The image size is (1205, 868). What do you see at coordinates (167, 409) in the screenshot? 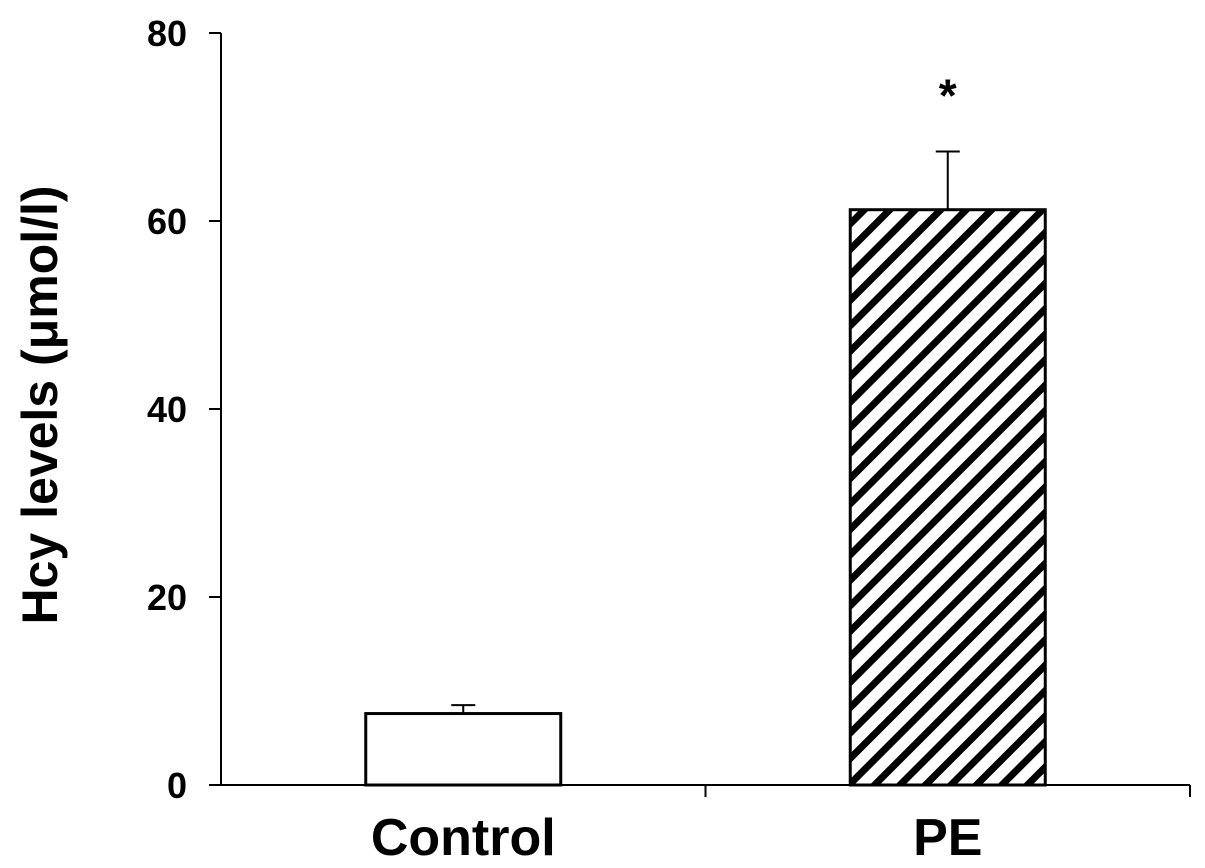
I see `y-tick-label: 40` at bounding box center [167, 409].